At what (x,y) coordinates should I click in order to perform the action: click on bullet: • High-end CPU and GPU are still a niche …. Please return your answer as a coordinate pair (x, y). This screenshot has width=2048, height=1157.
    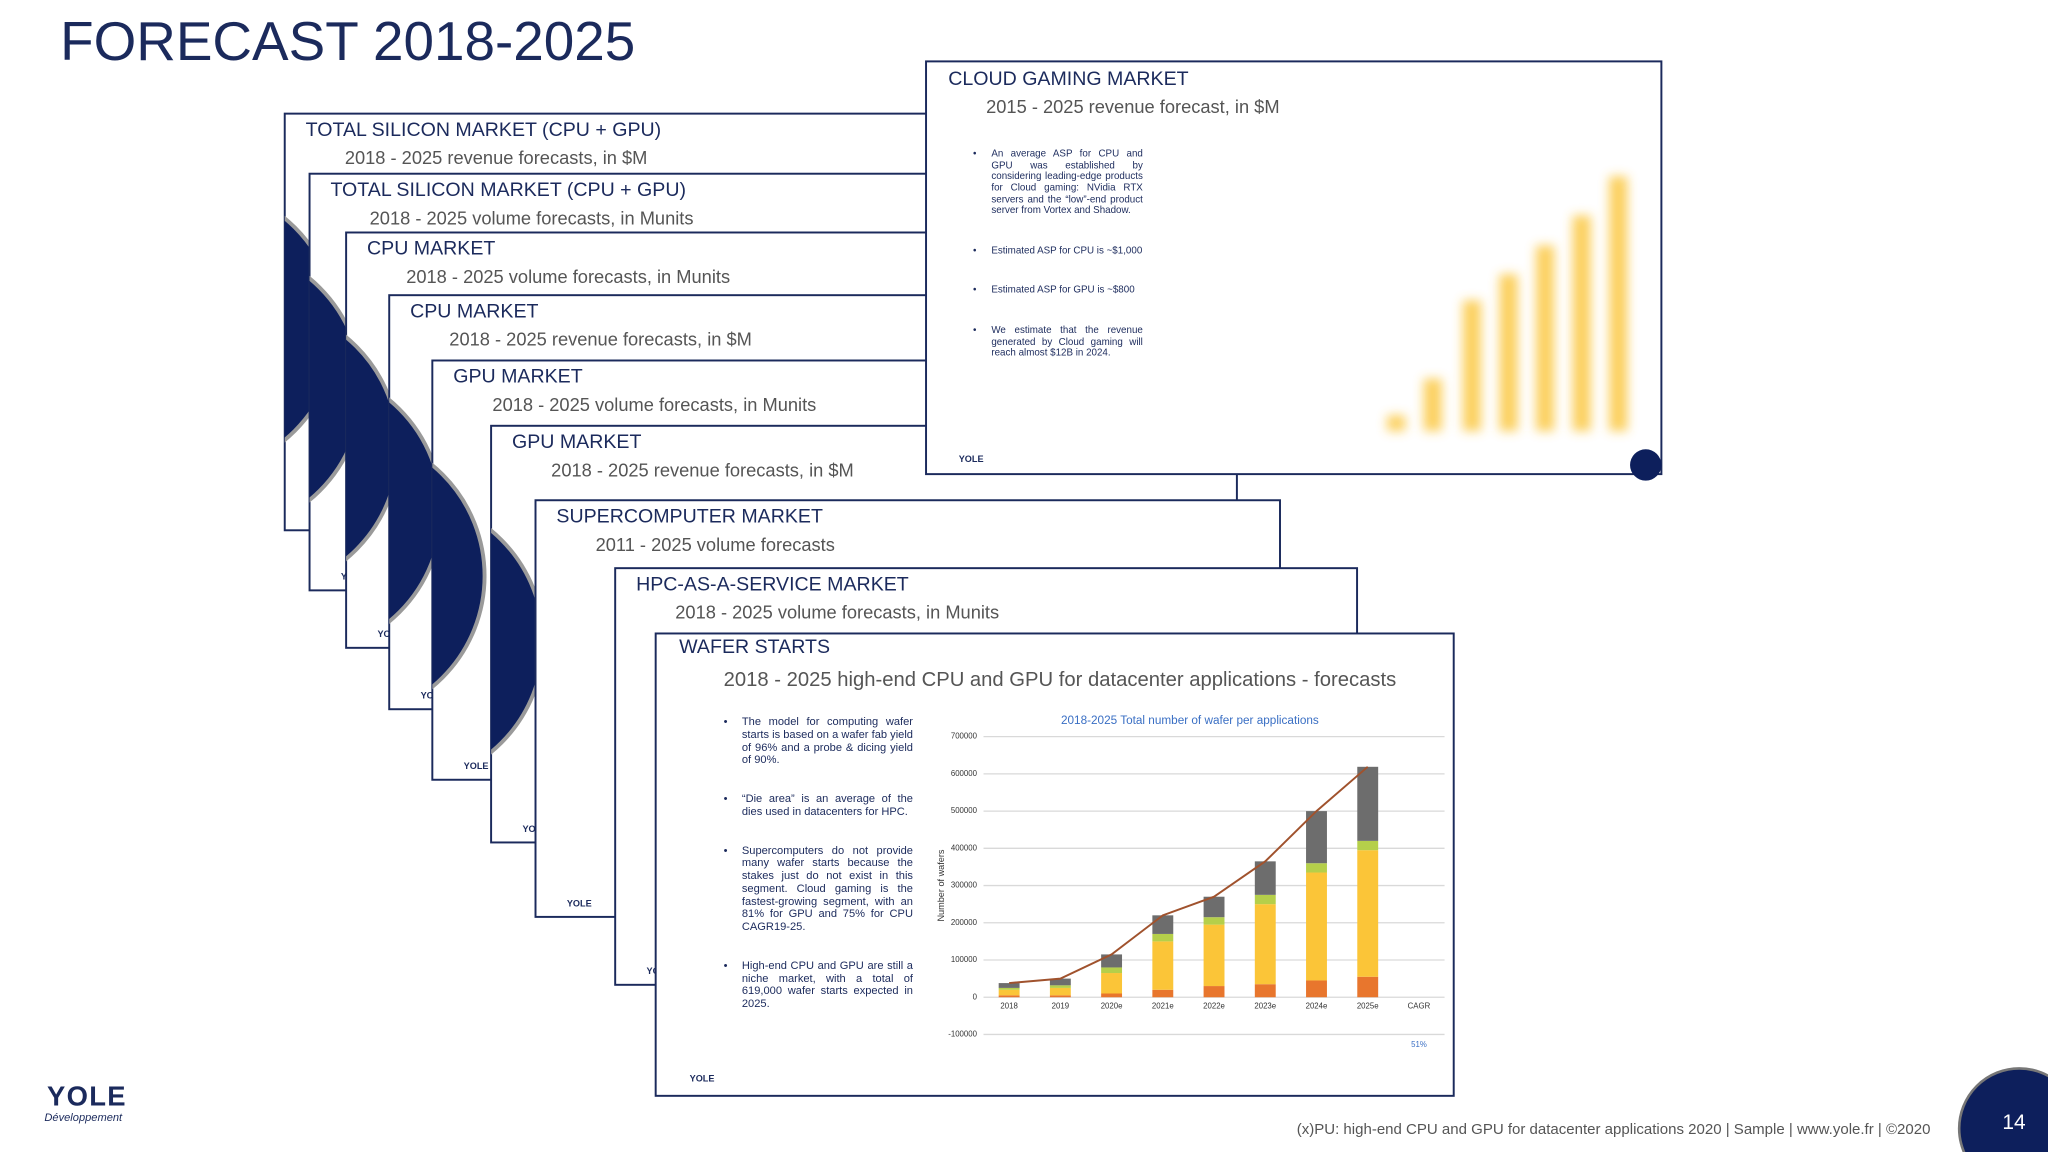
    Looking at the image, I should click on (818, 984).